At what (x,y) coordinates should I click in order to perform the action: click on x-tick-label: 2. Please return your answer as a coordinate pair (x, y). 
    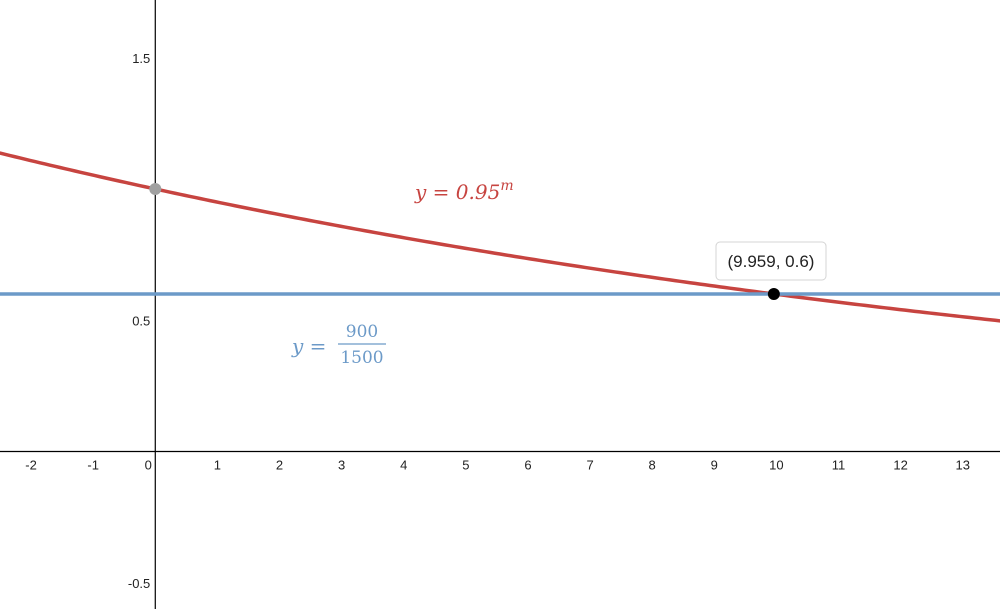
    Looking at the image, I should click on (279, 465).